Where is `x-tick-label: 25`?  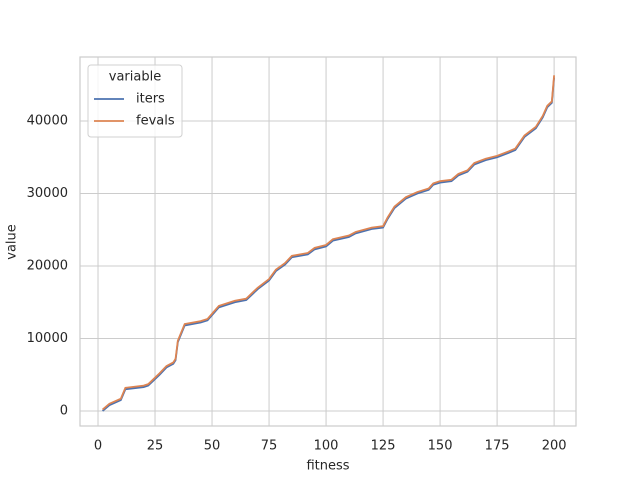
x-tick-label: 25 is located at coordinates (155, 446).